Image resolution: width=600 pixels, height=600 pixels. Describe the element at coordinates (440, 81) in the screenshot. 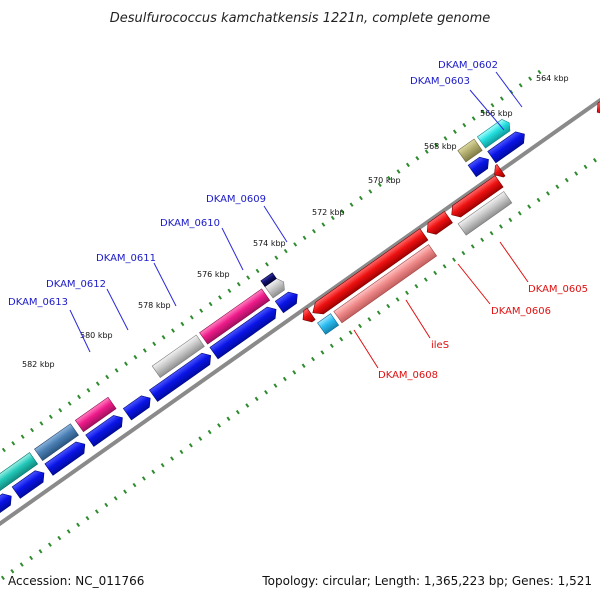

I see `gene-label-0603: DKAM_0603` at that location.